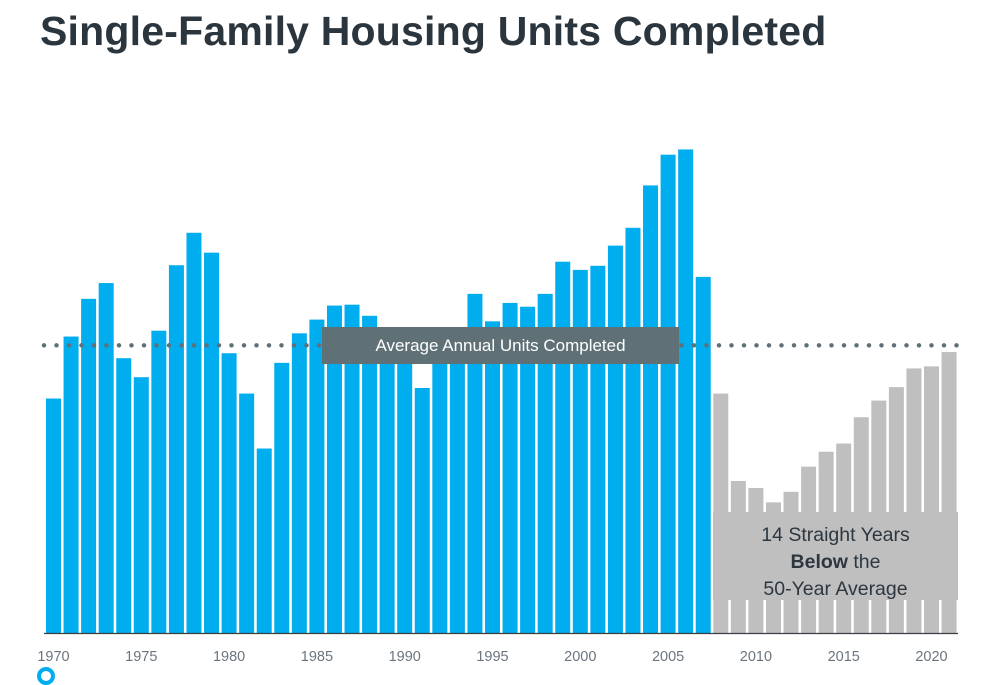 This screenshot has height=685, width=1000. Describe the element at coordinates (433, 31) in the screenshot. I see `chart-title: Single-Family Housing Units Completed` at that location.